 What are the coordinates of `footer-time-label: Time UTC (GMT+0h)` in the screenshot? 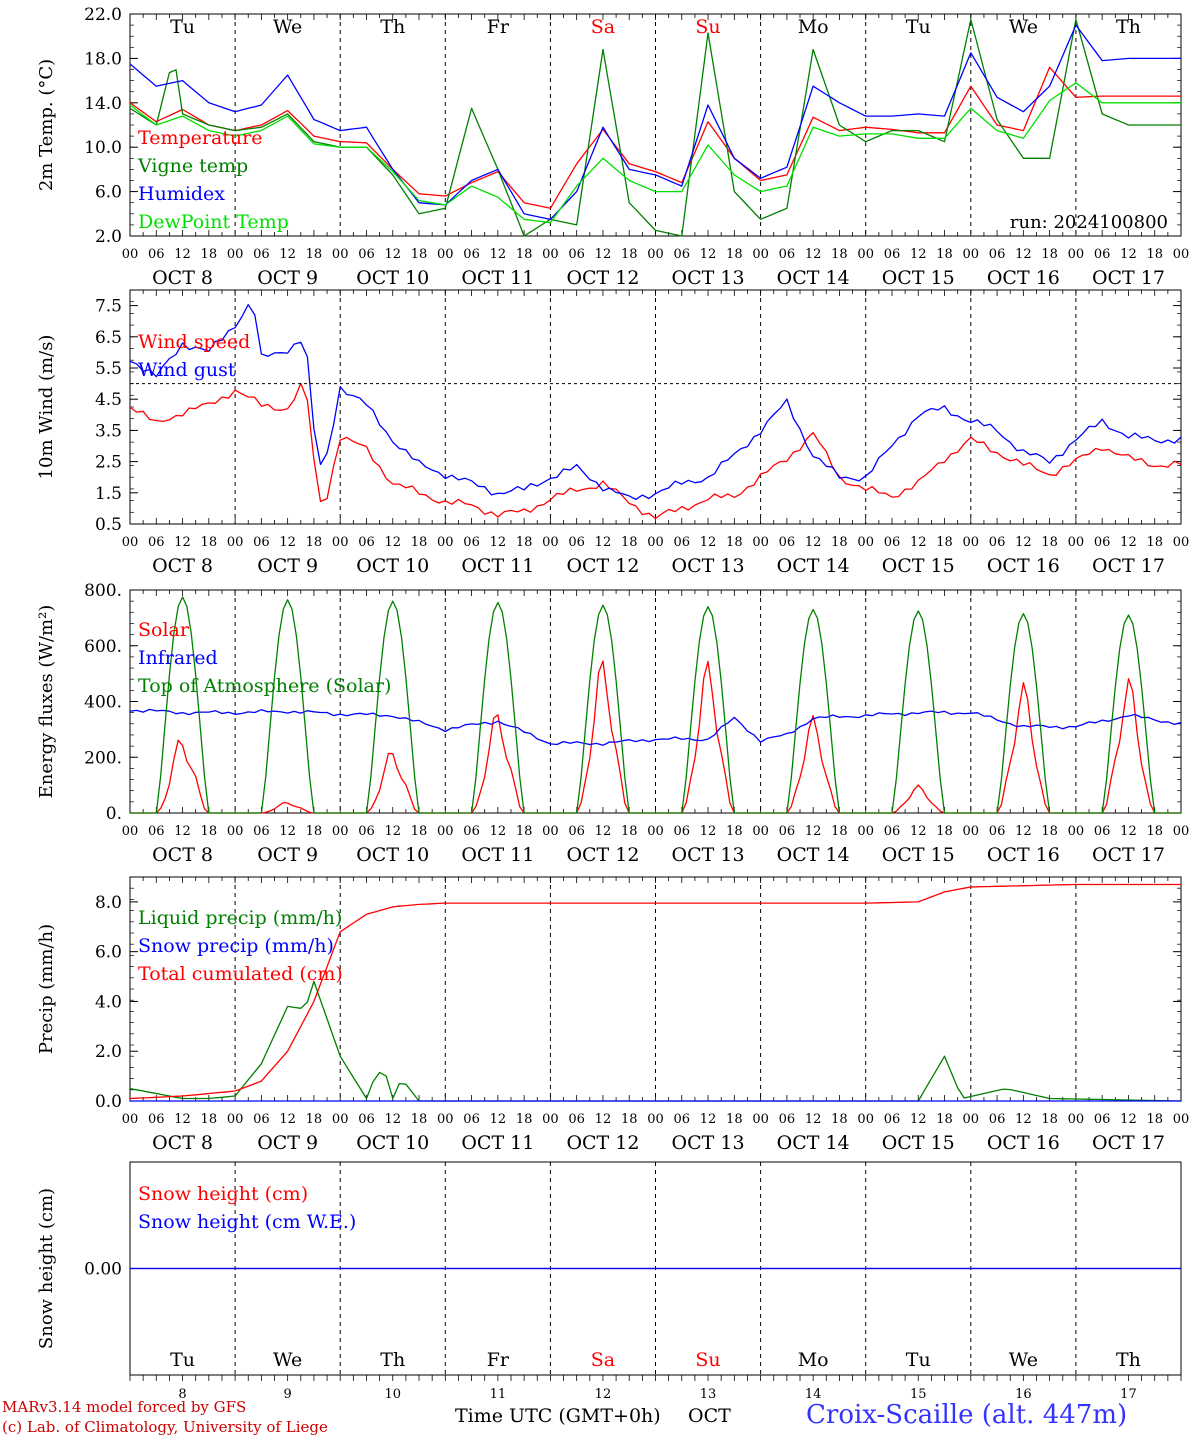 It's located at (558, 1416).